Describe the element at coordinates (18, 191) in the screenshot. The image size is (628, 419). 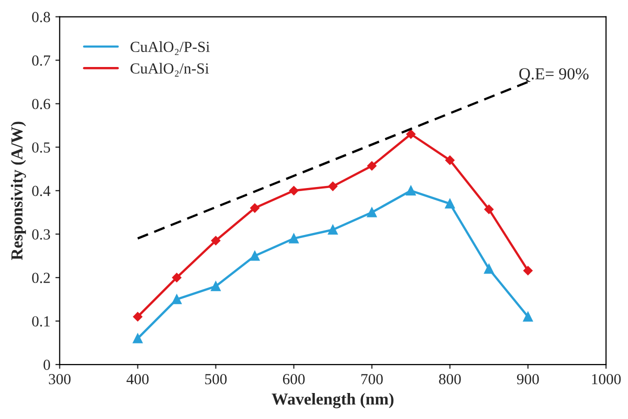
I see `y-axis-title: Responsivity (A/W)` at that location.